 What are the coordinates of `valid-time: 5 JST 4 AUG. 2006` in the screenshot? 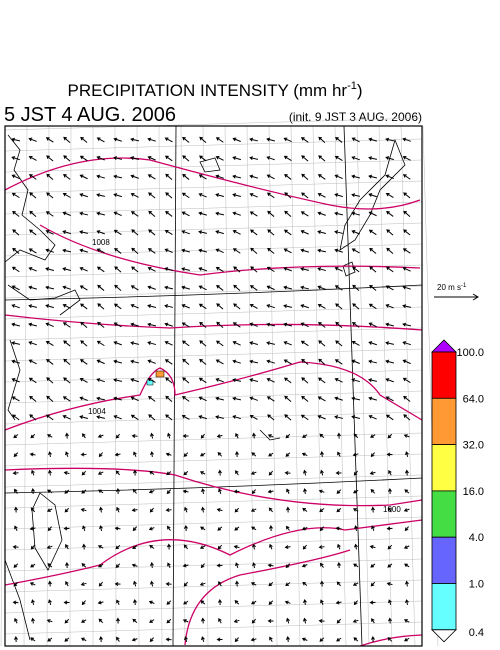 It's located at (90, 115).